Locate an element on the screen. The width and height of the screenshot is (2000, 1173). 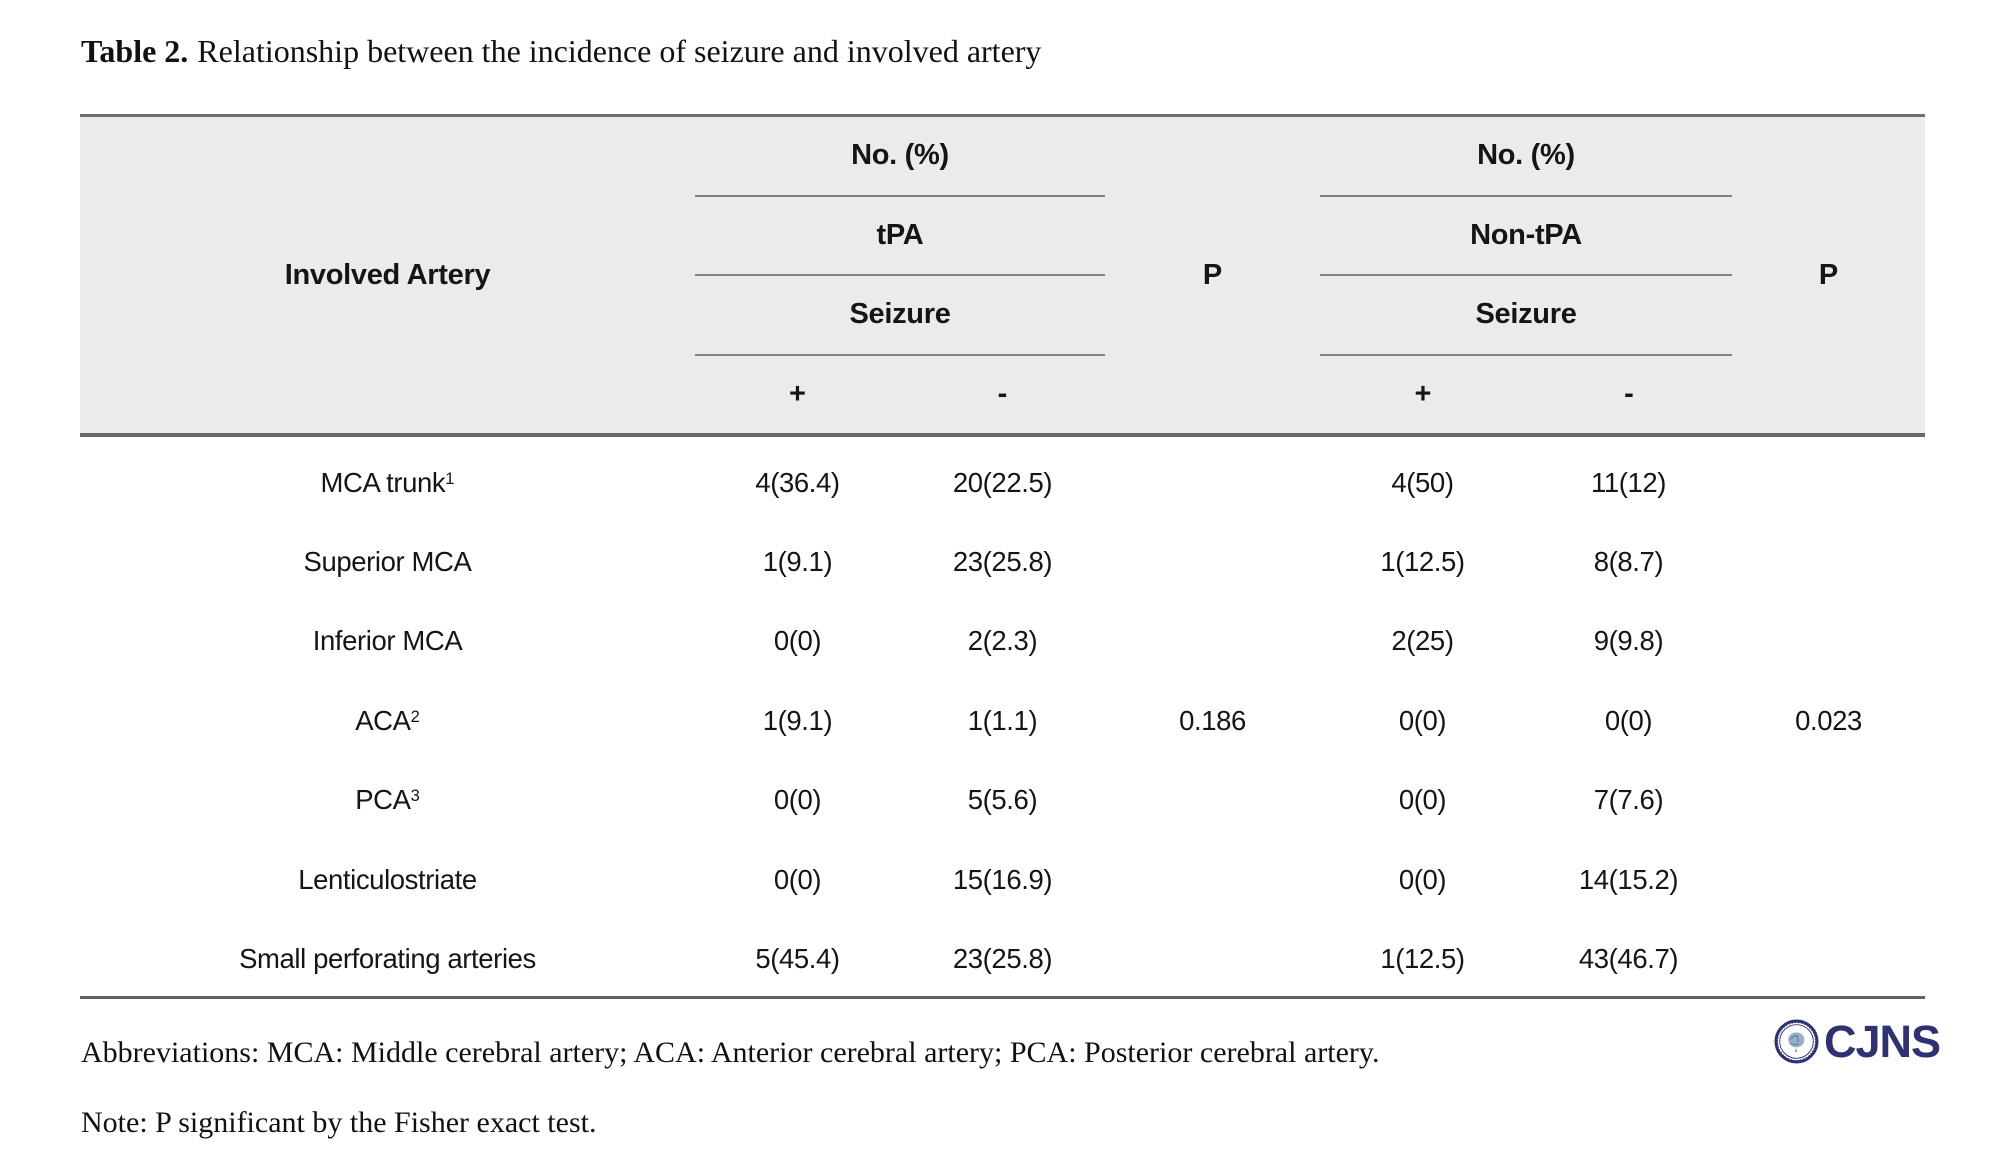
p-value-nontpa: 0.023 is located at coordinates (1828, 720).